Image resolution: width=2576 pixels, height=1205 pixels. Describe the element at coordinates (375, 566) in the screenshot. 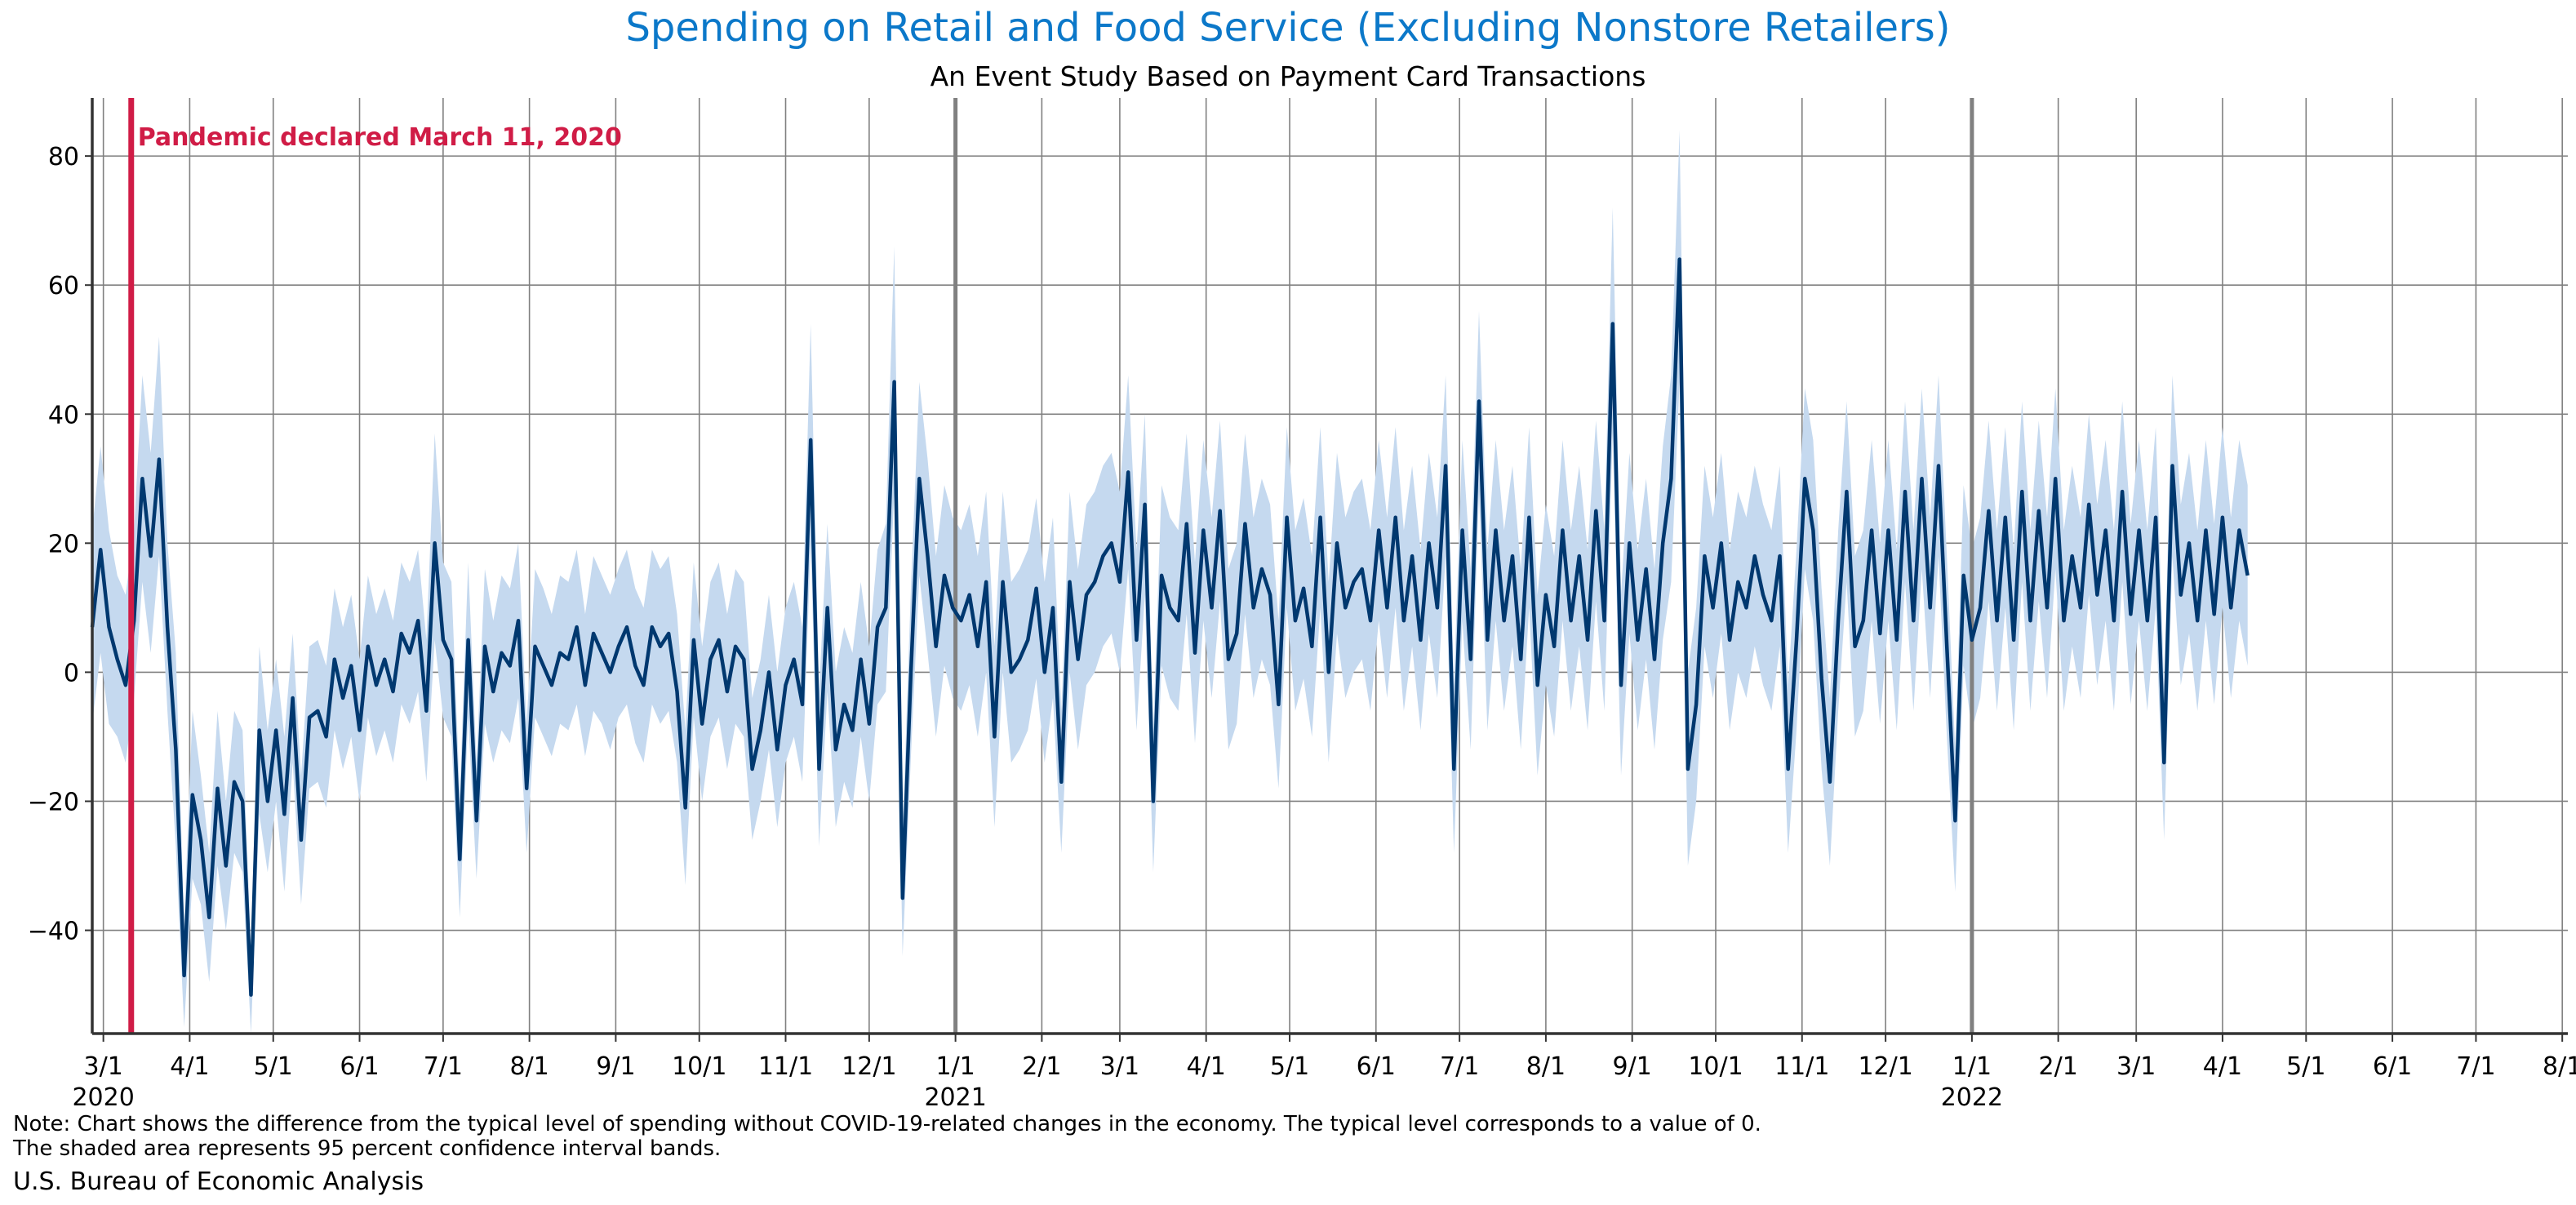

I see `event-layer: Pandemic declared March 11, 2020` at that location.